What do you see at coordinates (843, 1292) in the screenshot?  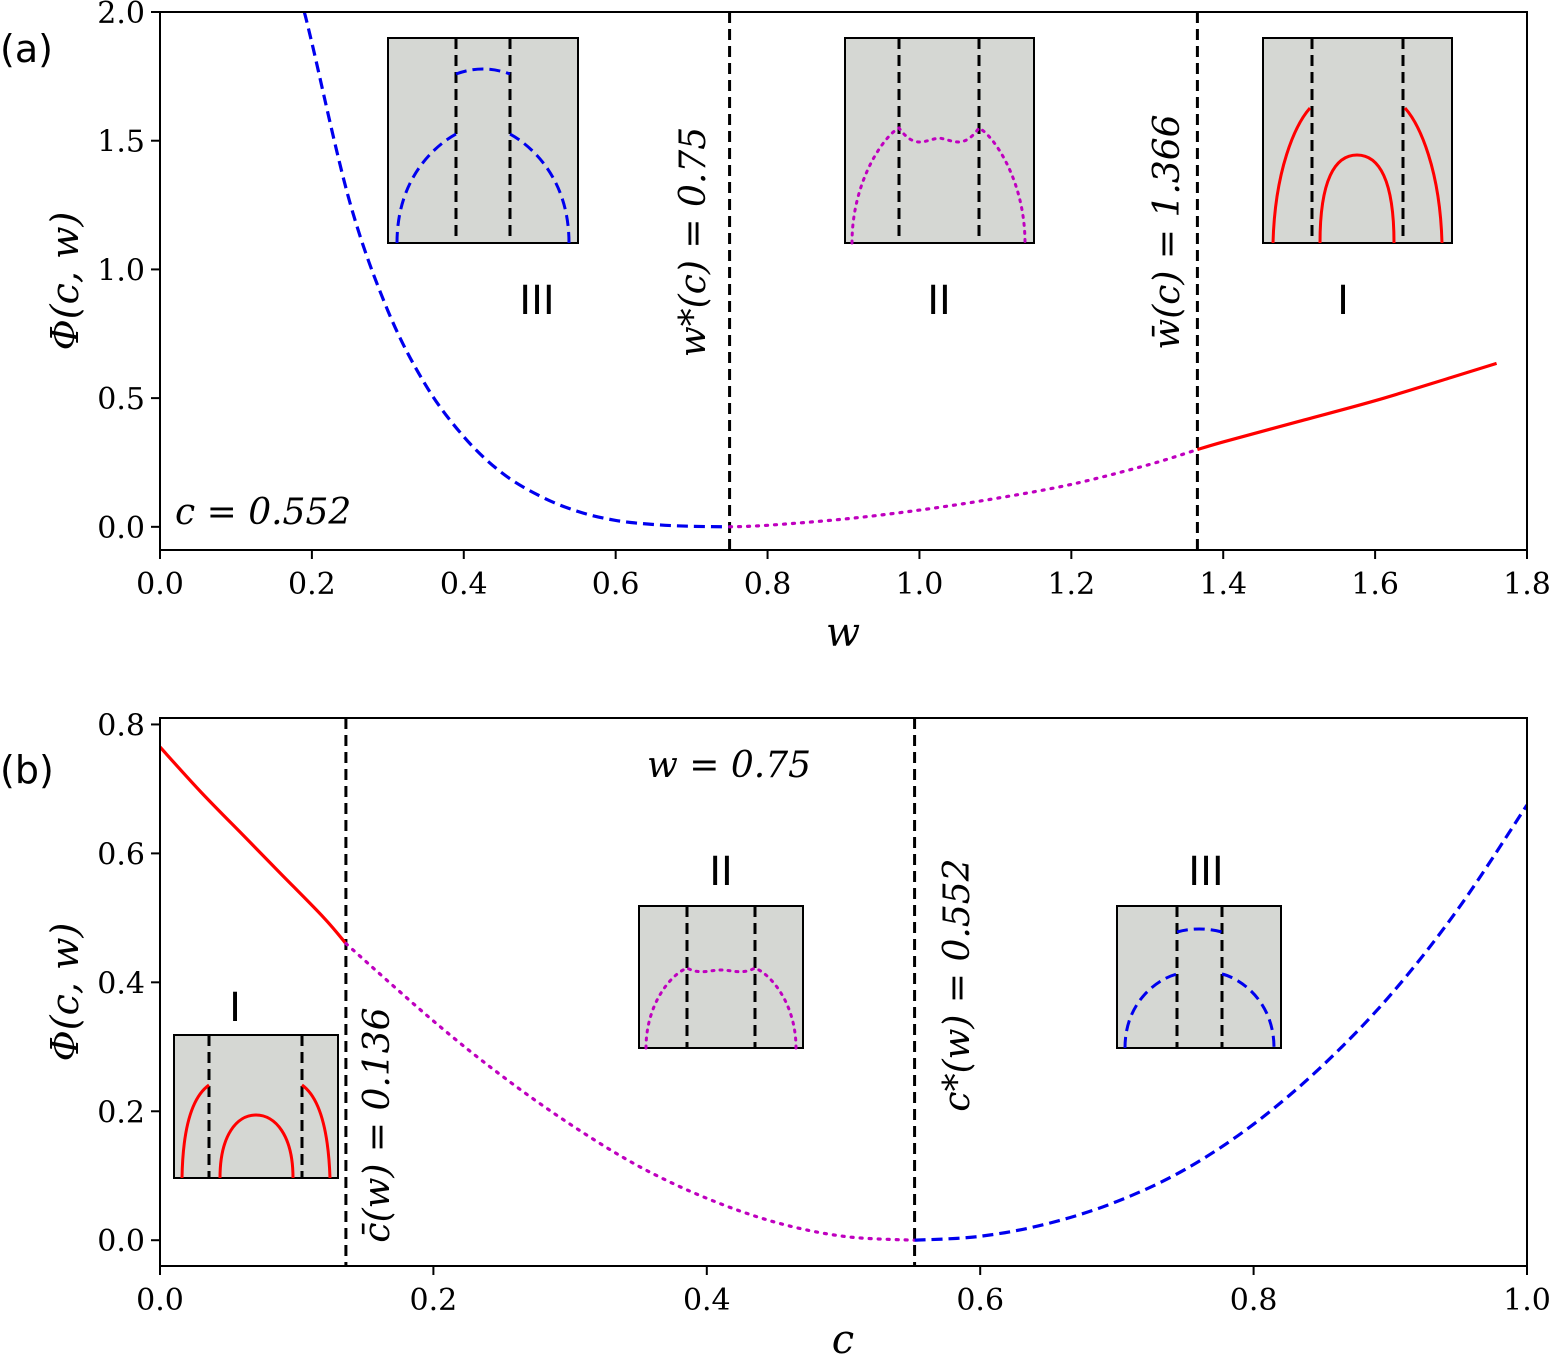 I see `panel-b-x-ticks: 0.0 0.2 0.4 0.6 0.8 1.0` at bounding box center [843, 1292].